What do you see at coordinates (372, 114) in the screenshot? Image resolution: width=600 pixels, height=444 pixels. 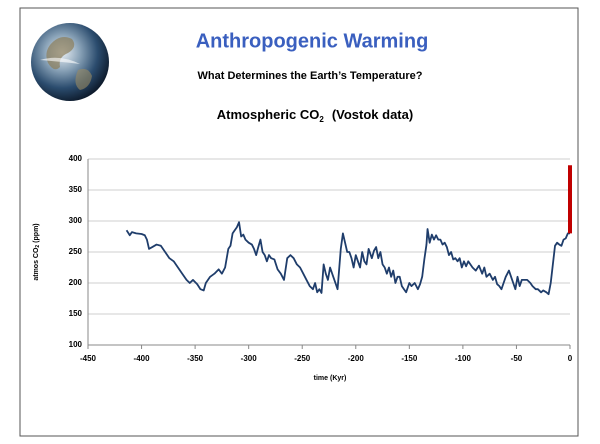 I see `chart-title-suffix: (Vostok data)` at bounding box center [372, 114].